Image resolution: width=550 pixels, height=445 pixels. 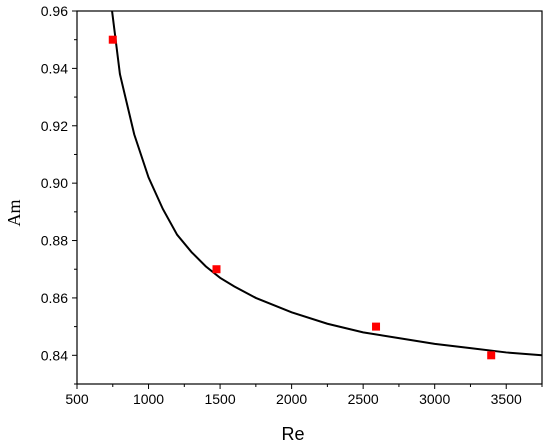 What do you see at coordinates (363, 399) in the screenshot?
I see `x-tick-label: 2500` at bounding box center [363, 399].